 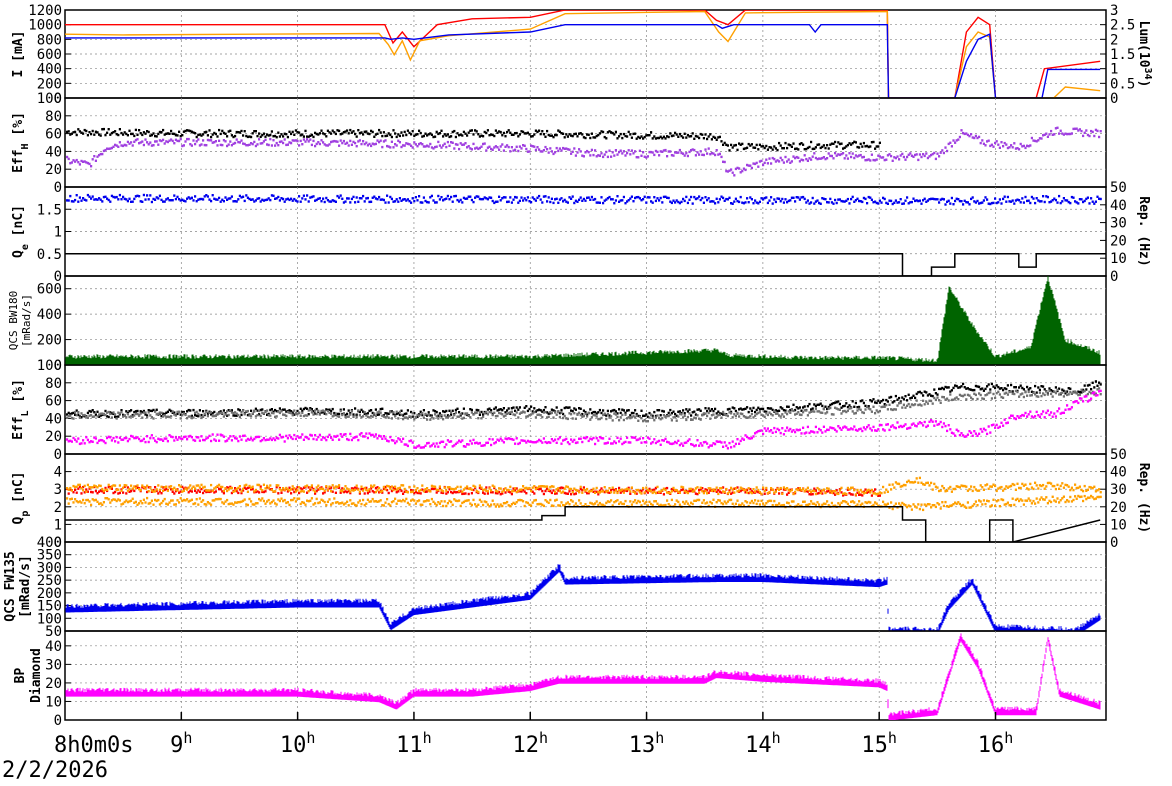 What do you see at coordinates (49, 315) in the screenshot?
I see `ytick-label-bw180: 400` at bounding box center [49, 315].